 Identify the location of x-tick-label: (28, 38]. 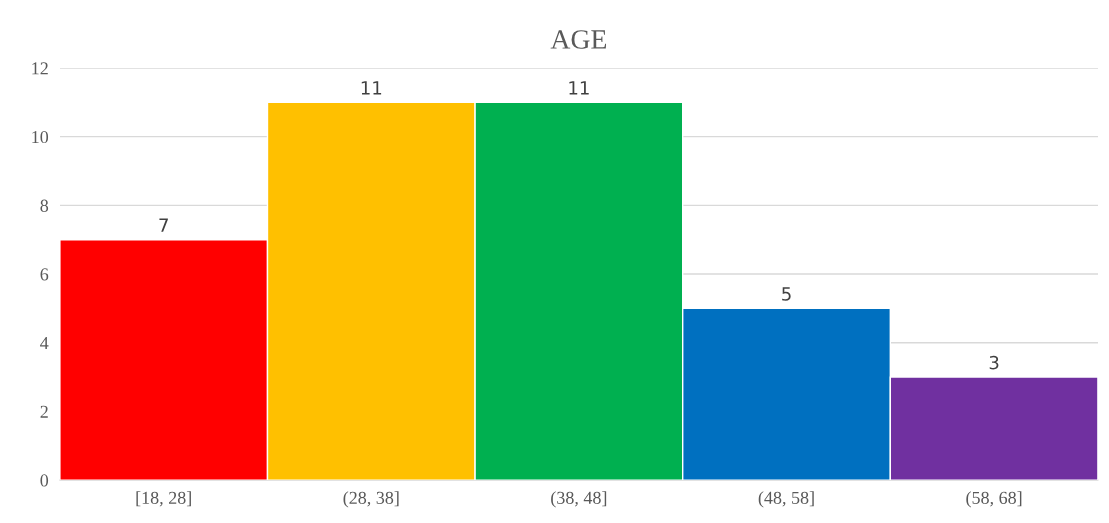
(371, 499).